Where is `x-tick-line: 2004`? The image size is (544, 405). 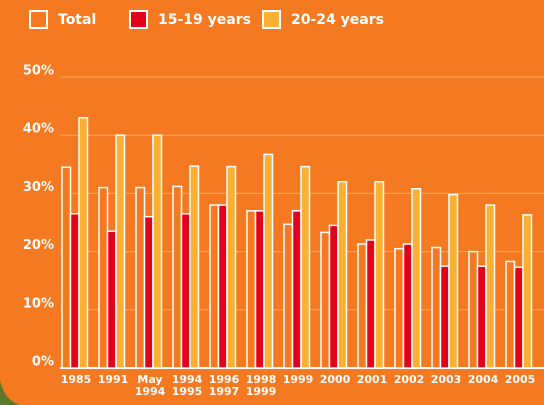
x-tick-line: 2004 is located at coordinates (483, 379).